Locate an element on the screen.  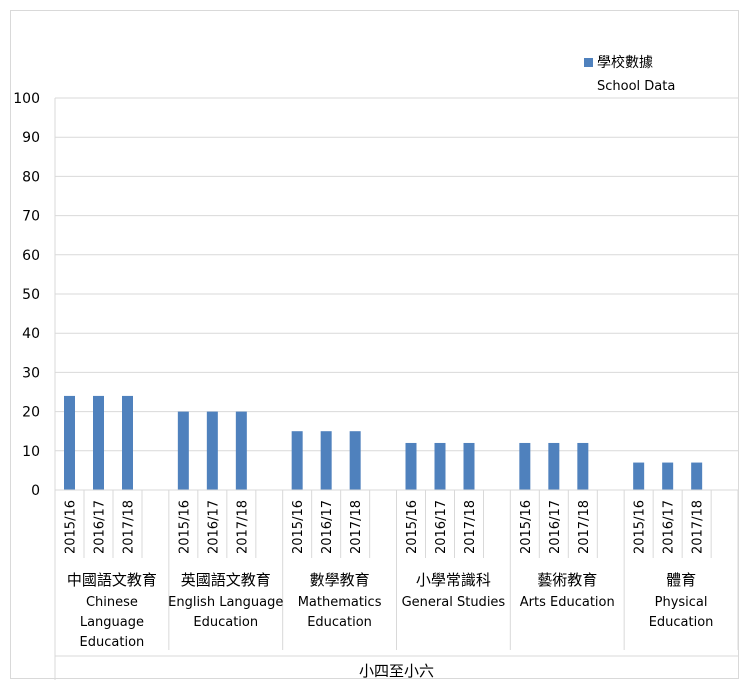
y-tick-label: 30 is located at coordinates (31, 373).